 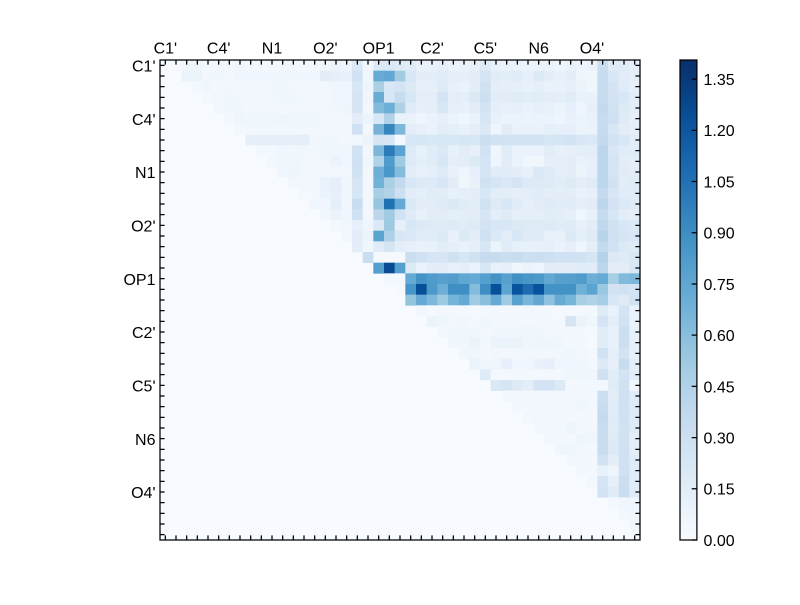 What do you see at coordinates (719, 285) in the screenshot?
I see `svg-text: 0.75` at bounding box center [719, 285].